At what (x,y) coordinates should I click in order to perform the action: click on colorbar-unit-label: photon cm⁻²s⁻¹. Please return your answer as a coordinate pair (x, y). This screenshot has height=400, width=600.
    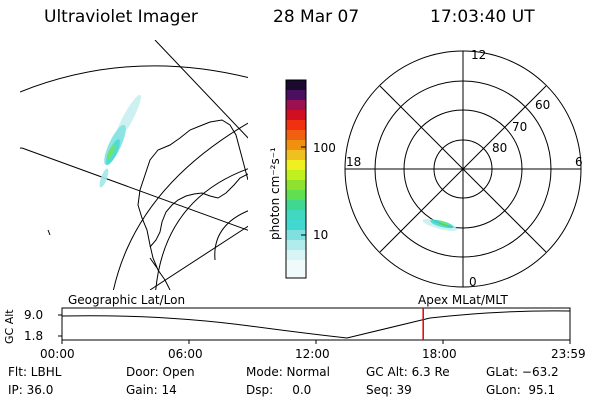
    Looking at the image, I should click on (275, 193).